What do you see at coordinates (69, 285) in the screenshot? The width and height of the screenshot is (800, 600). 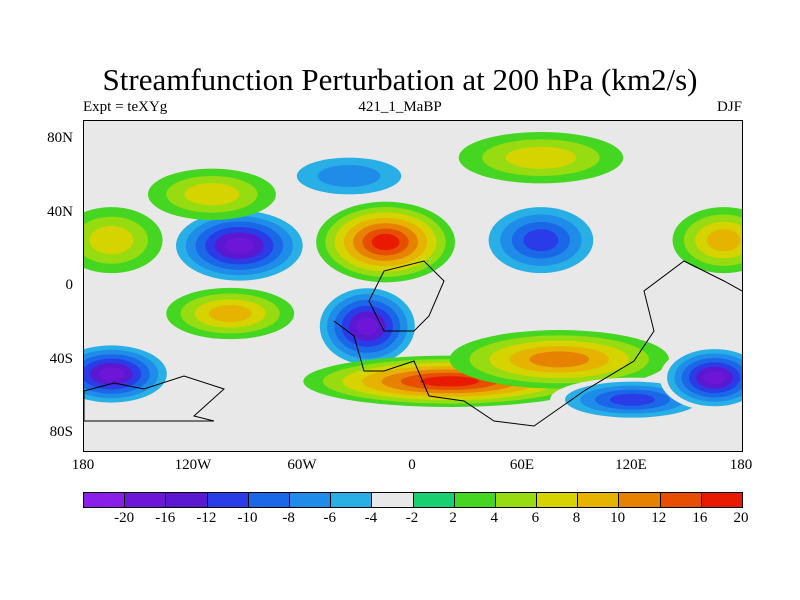 I see `lat-label-0: 0` at bounding box center [69, 285].